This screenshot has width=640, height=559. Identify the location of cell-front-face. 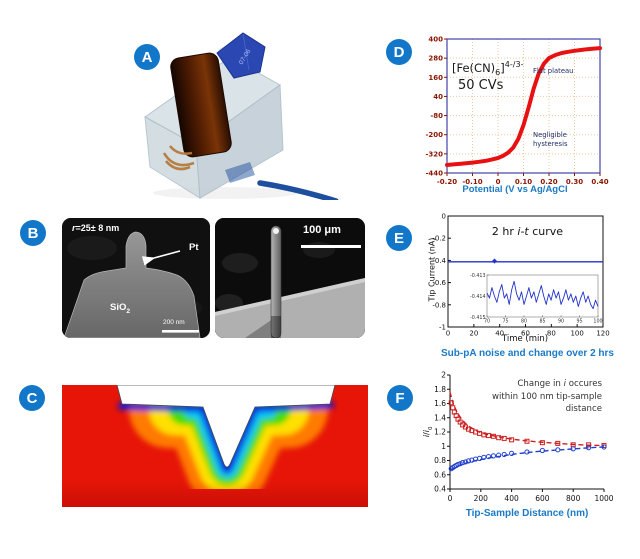
(239, 141).